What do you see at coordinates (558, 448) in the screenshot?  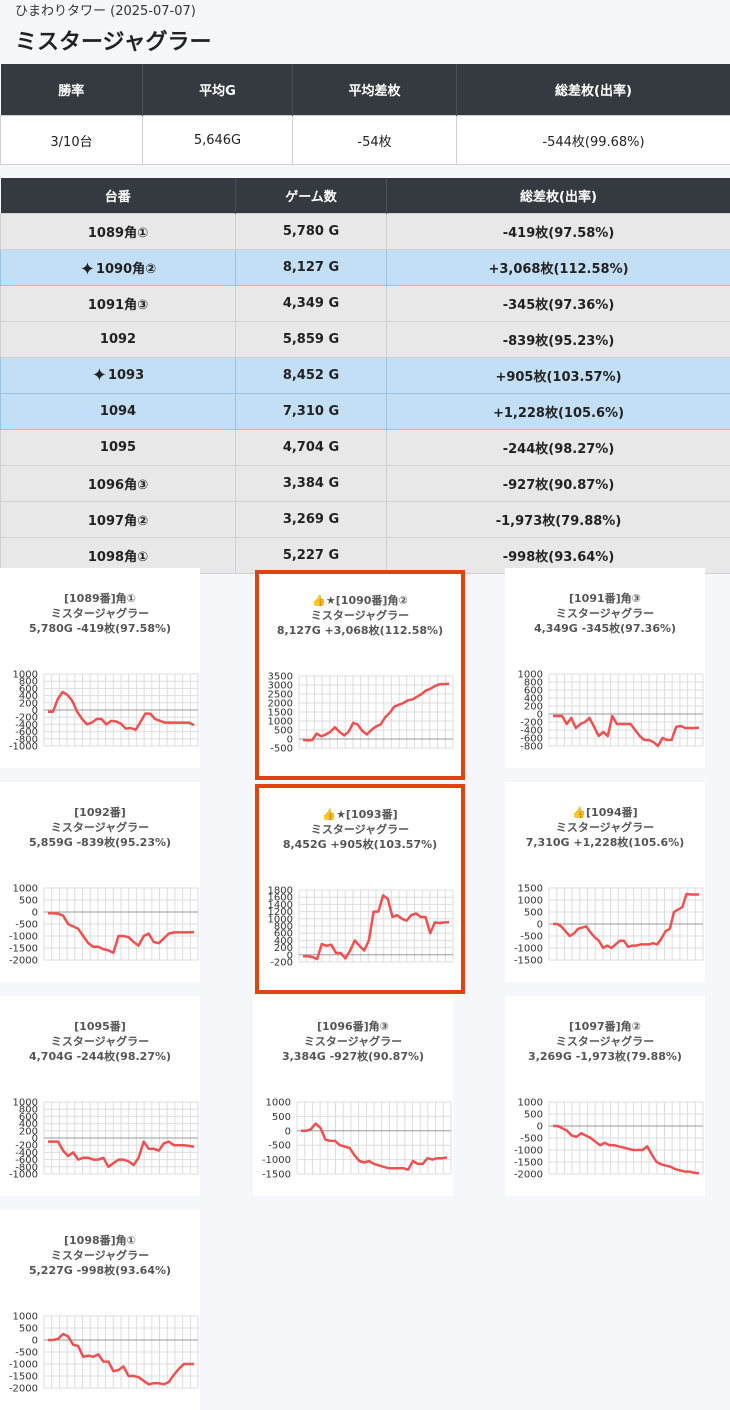 I see `machine-diff: -244枚(98.27%)` at bounding box center [558, 448].